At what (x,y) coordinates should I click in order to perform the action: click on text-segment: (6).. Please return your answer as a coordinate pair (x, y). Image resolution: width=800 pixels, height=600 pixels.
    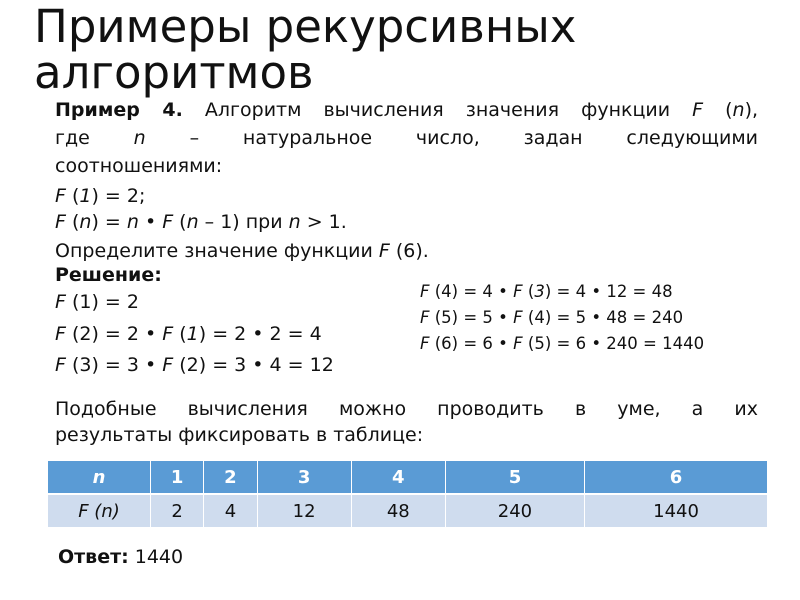
    Looking at the image, I should click on (409, 251).